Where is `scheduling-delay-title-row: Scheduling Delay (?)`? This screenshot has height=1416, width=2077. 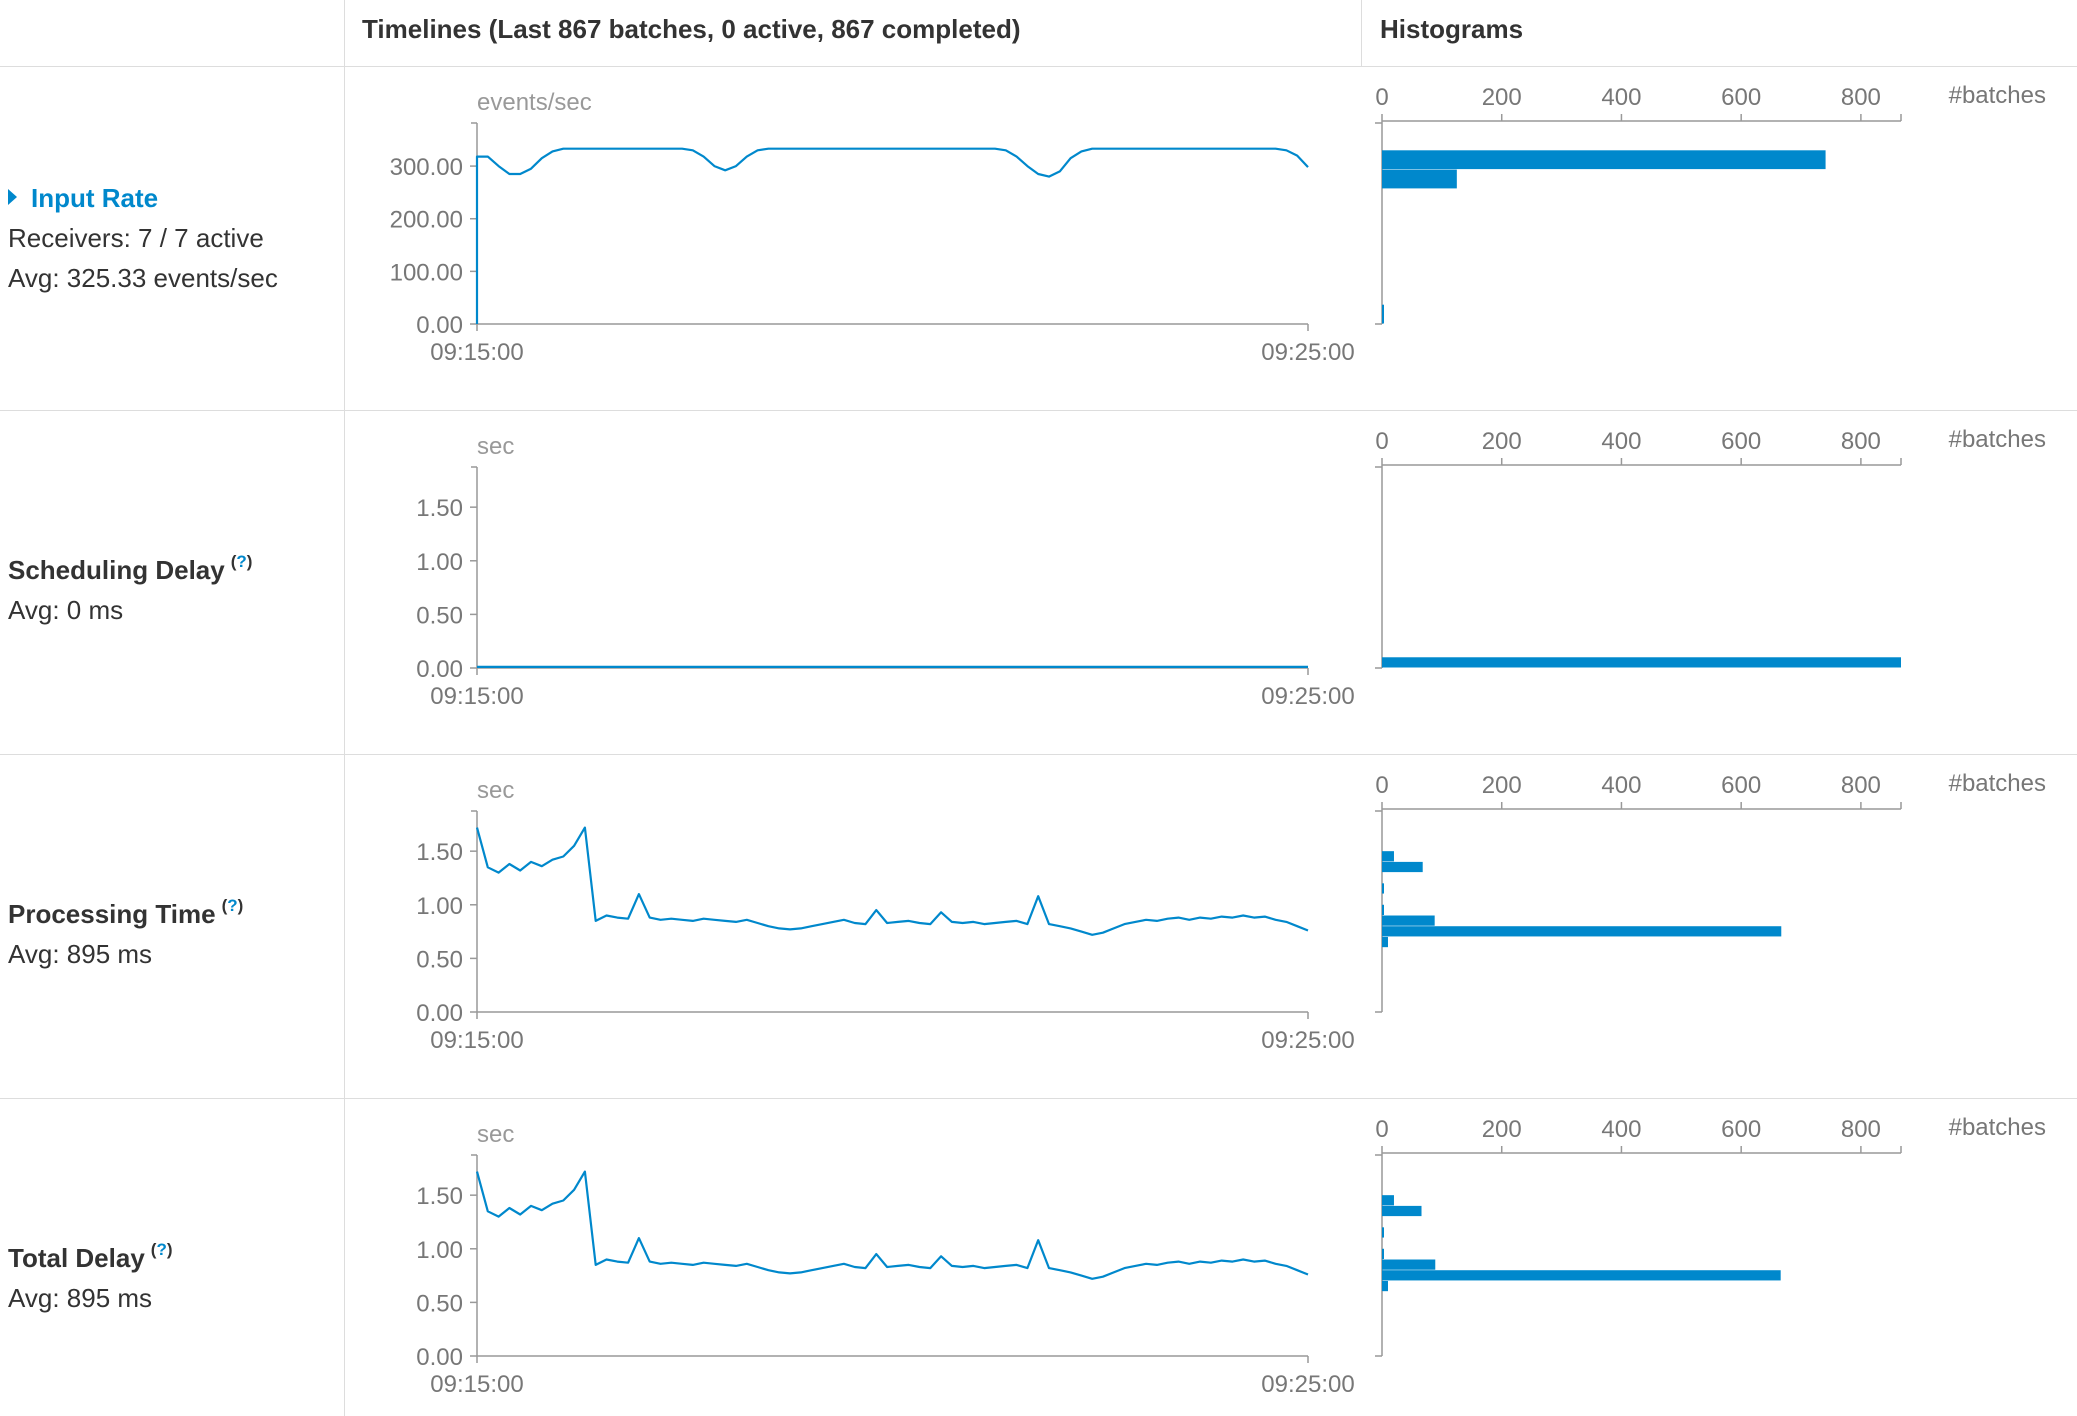 scheduling-delay-title-row: Scheduling Delay (?) is located at coordinates (130, 566).